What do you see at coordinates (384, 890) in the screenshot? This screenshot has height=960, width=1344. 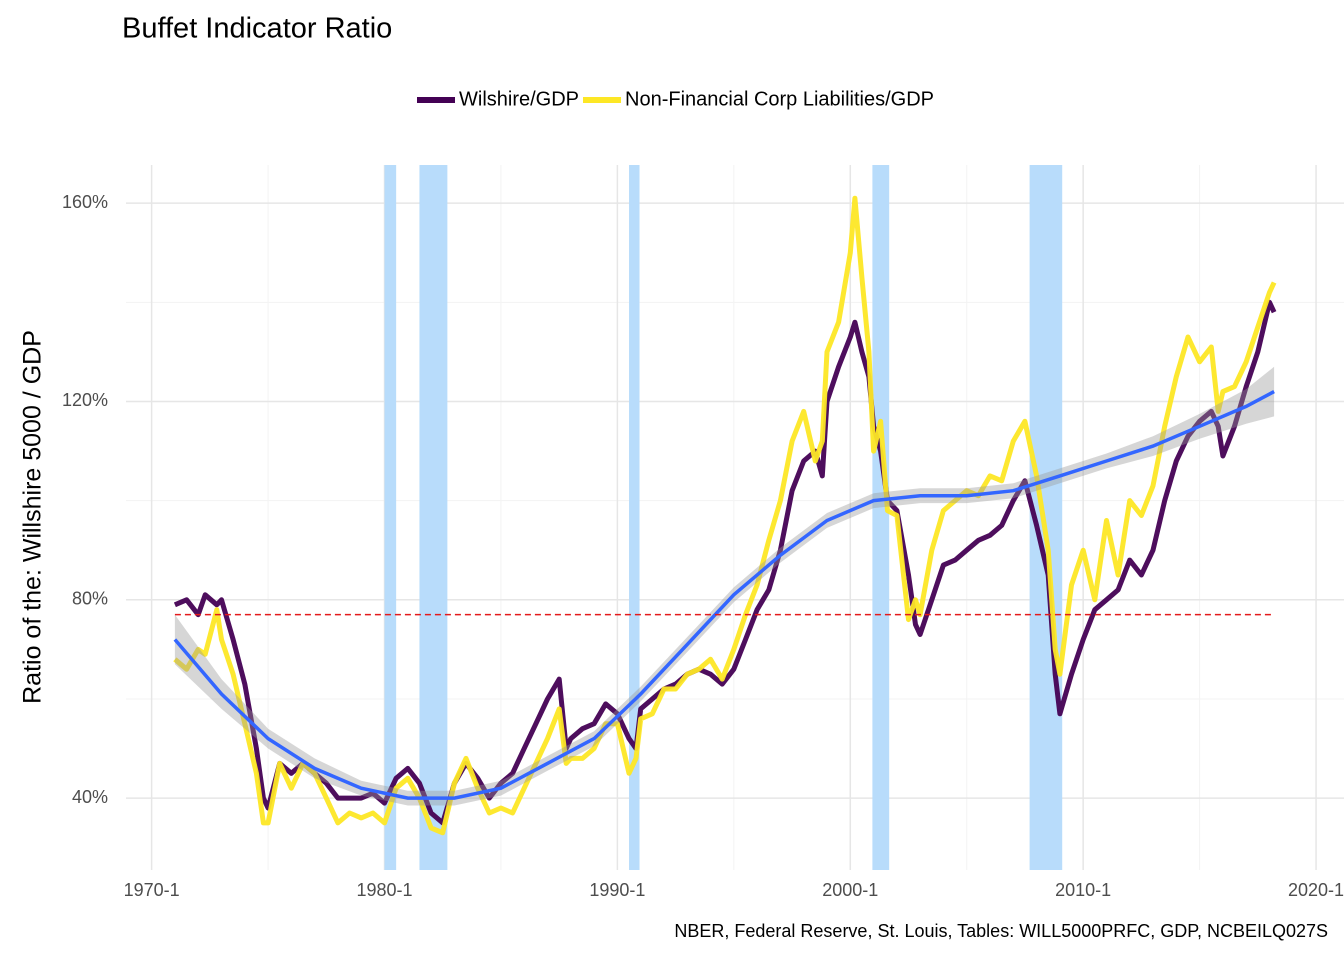 I see `x-tick-label: 1980-1` at bounding box center [384, 890].